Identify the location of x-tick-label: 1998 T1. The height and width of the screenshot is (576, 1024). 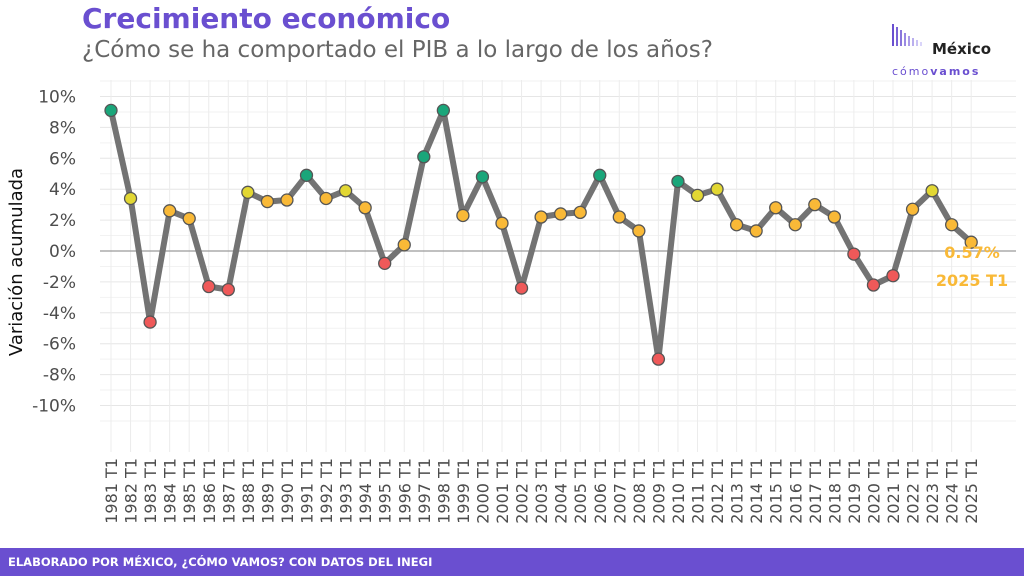
(443, 491).